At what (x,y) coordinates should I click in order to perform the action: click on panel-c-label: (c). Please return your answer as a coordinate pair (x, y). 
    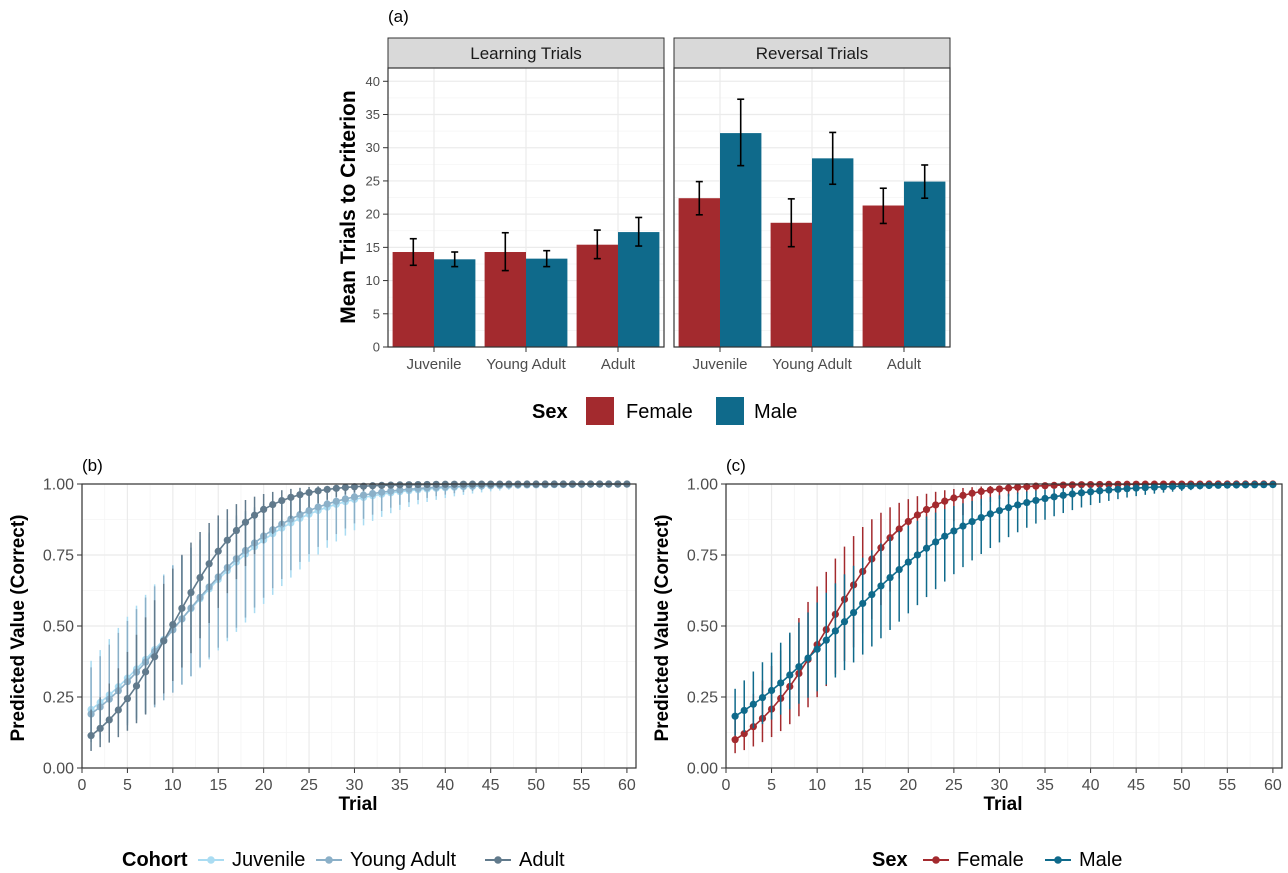
    Looking at the image, I should click on (736, 465).